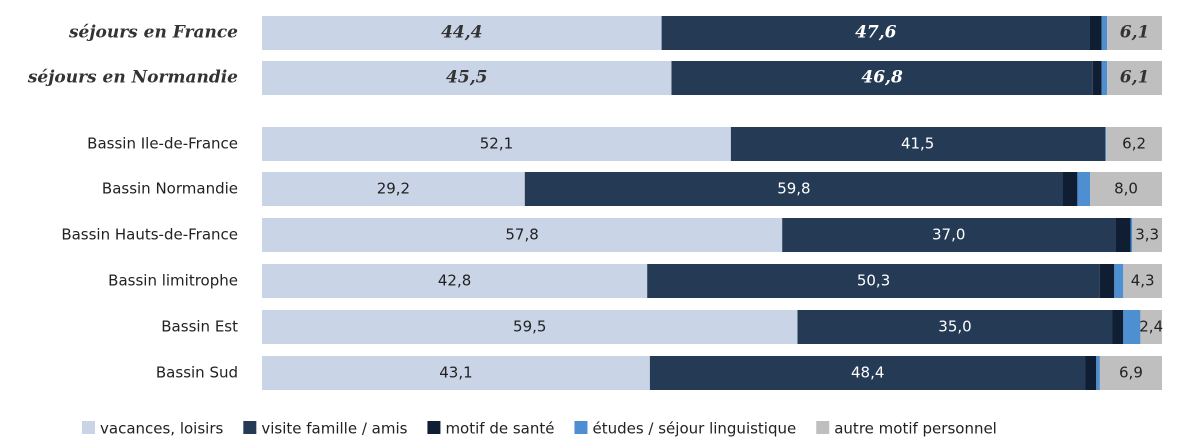 This screenshot has width=1178, height=437. I want to click on legend-label: motif de santé, so click(499, 428).